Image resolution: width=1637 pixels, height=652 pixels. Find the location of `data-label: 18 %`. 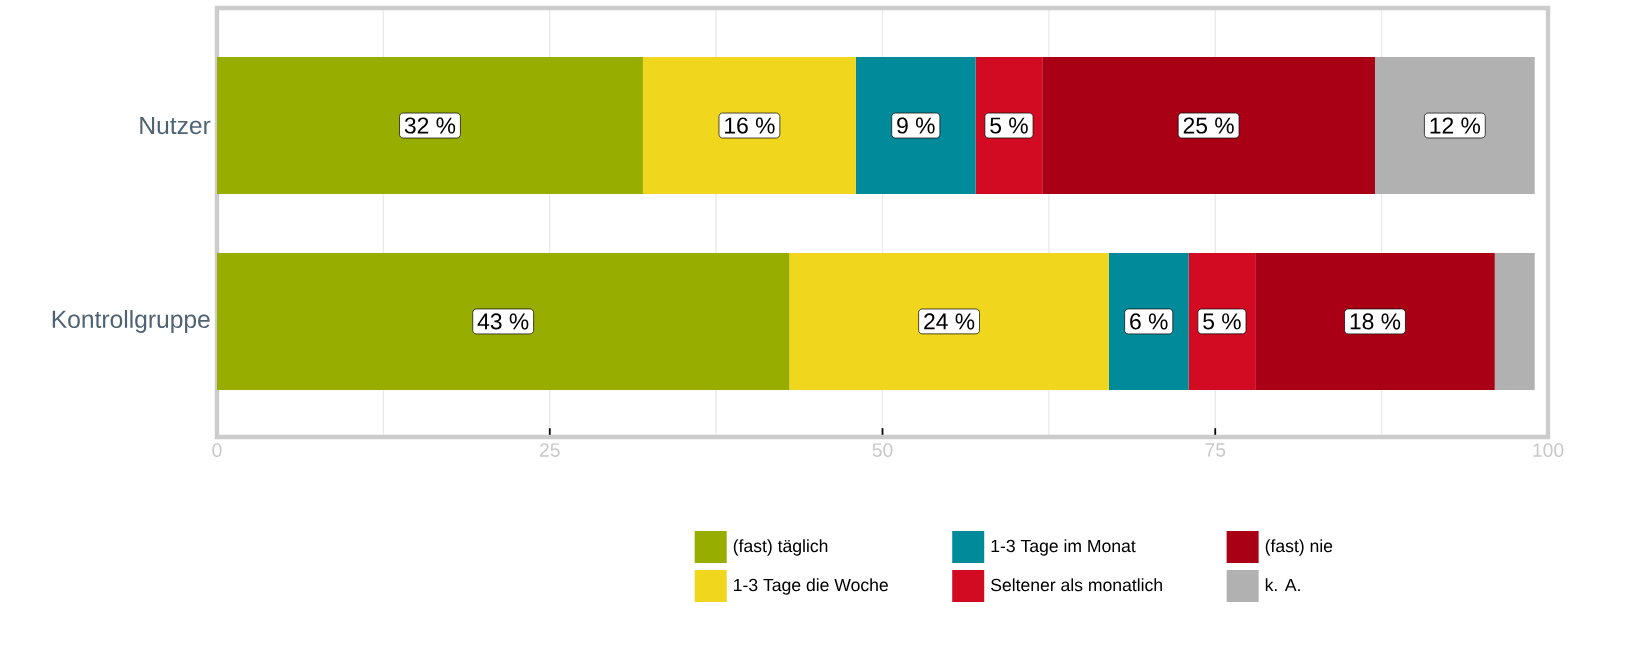

data-label: 18 % is located at coordinates (1375, 321).